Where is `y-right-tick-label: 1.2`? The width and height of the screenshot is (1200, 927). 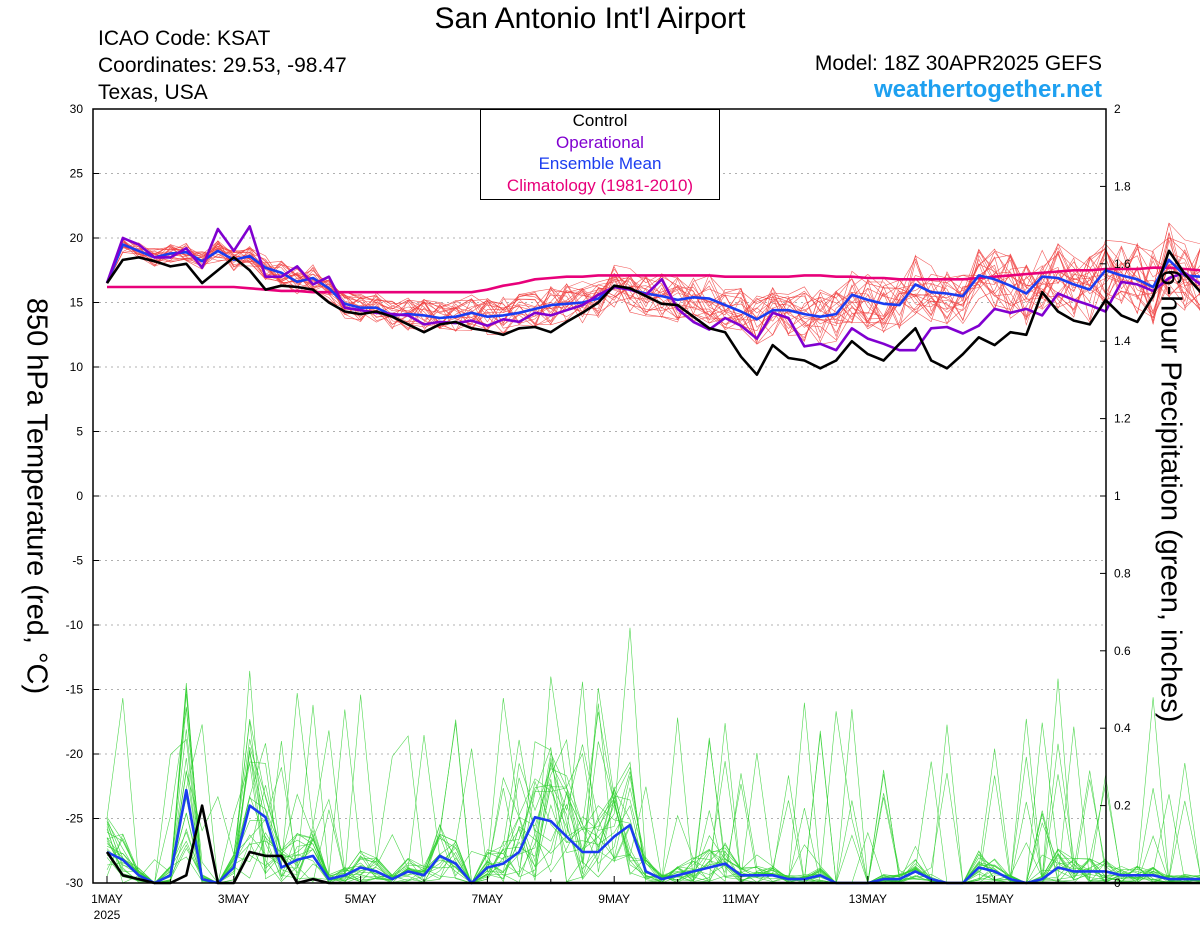
y-right-tick-label: 1.2 is located at coordinates (1122, 419).